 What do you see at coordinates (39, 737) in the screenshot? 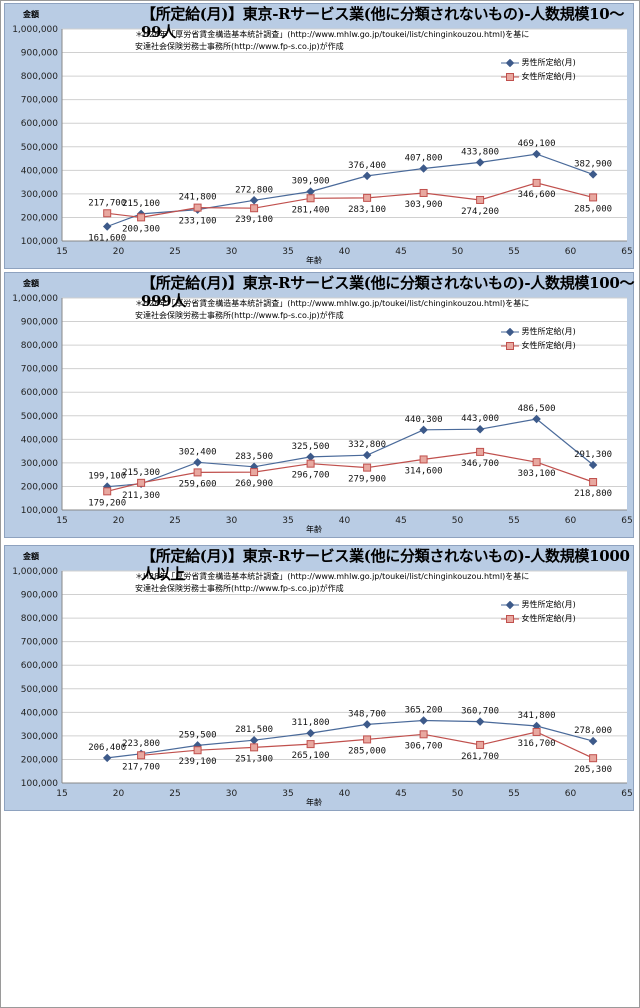
I see `y-tick-label: 300,000` at bounding box center [39, 737].